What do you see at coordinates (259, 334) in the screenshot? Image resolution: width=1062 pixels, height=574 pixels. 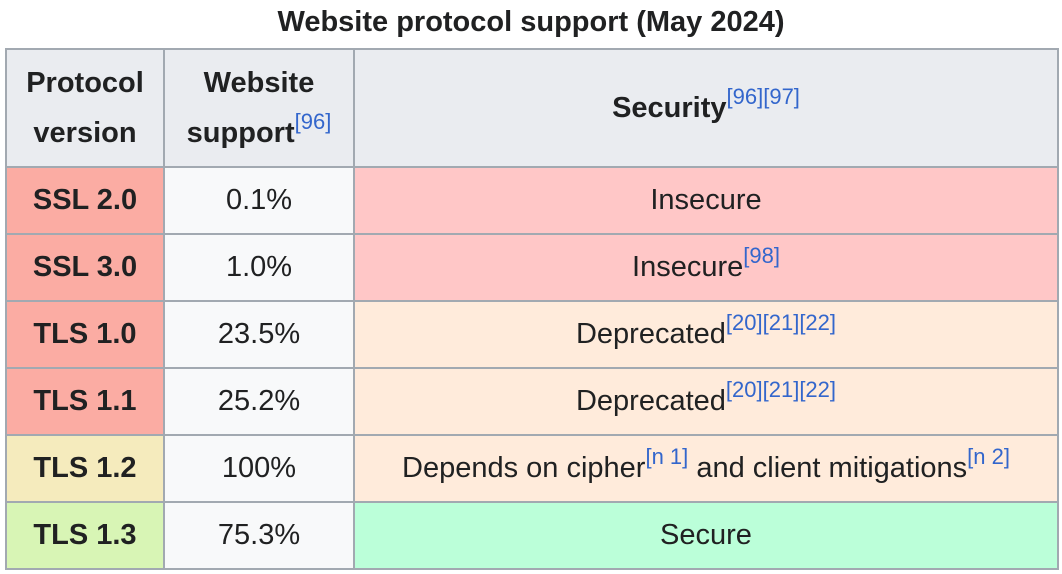 I see `support-cell: 23.5%` at bounding box center [259, 334].